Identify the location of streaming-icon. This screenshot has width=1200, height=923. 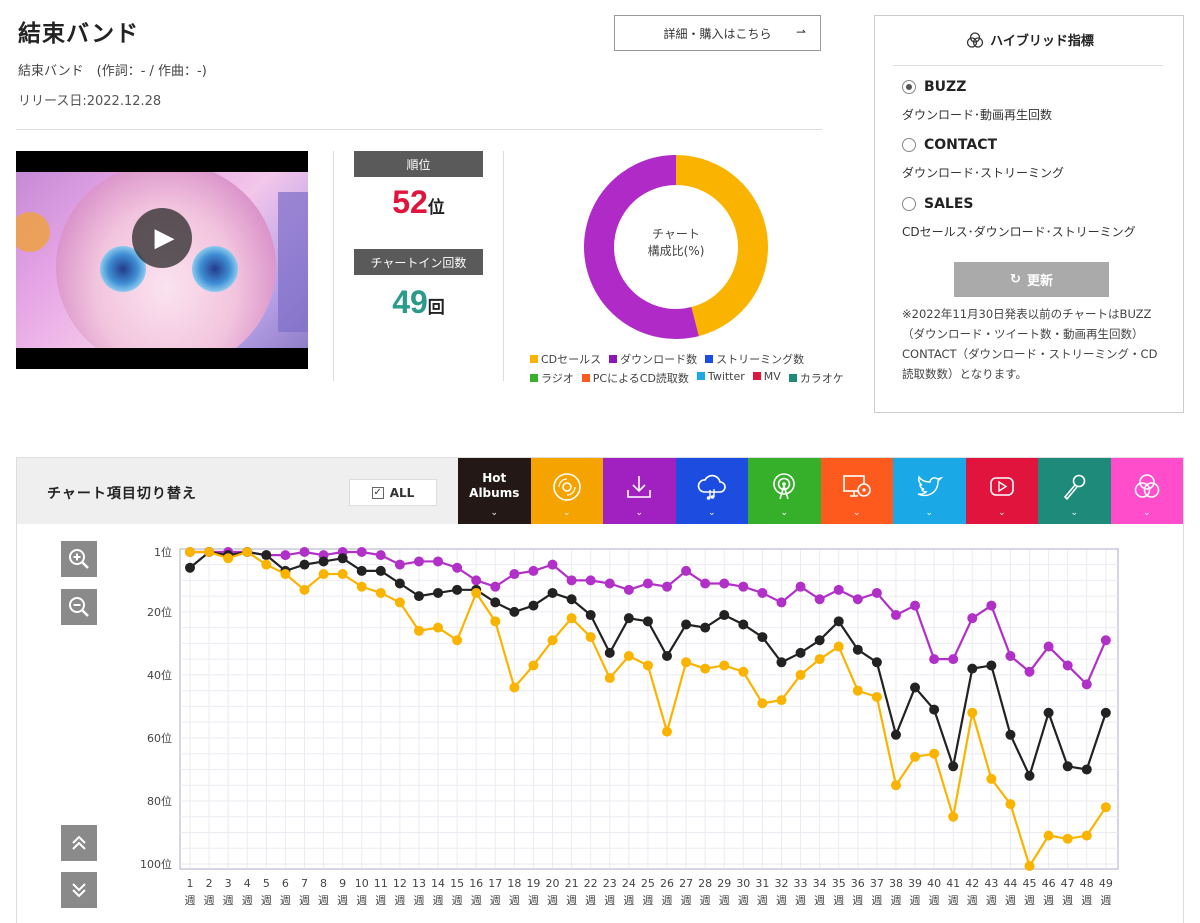
(711, 487).